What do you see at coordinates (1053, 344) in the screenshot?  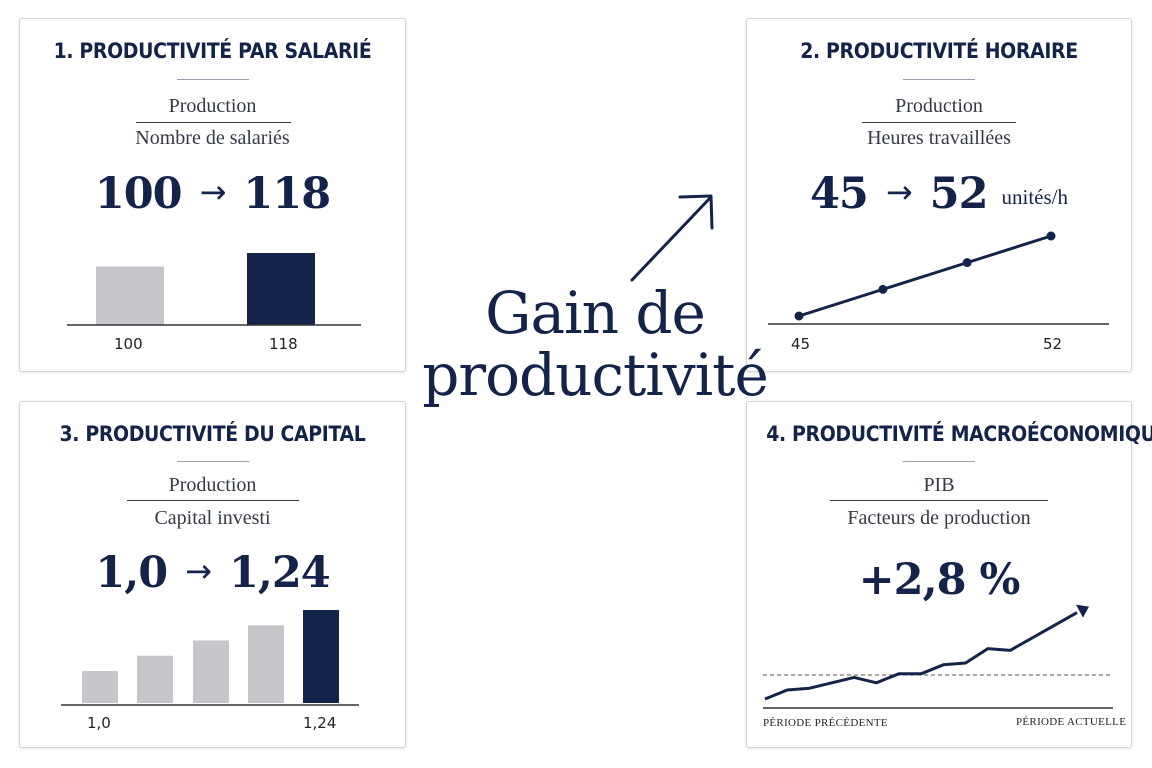 I see `tick-label: 52` at bounding box center [1053, 344].